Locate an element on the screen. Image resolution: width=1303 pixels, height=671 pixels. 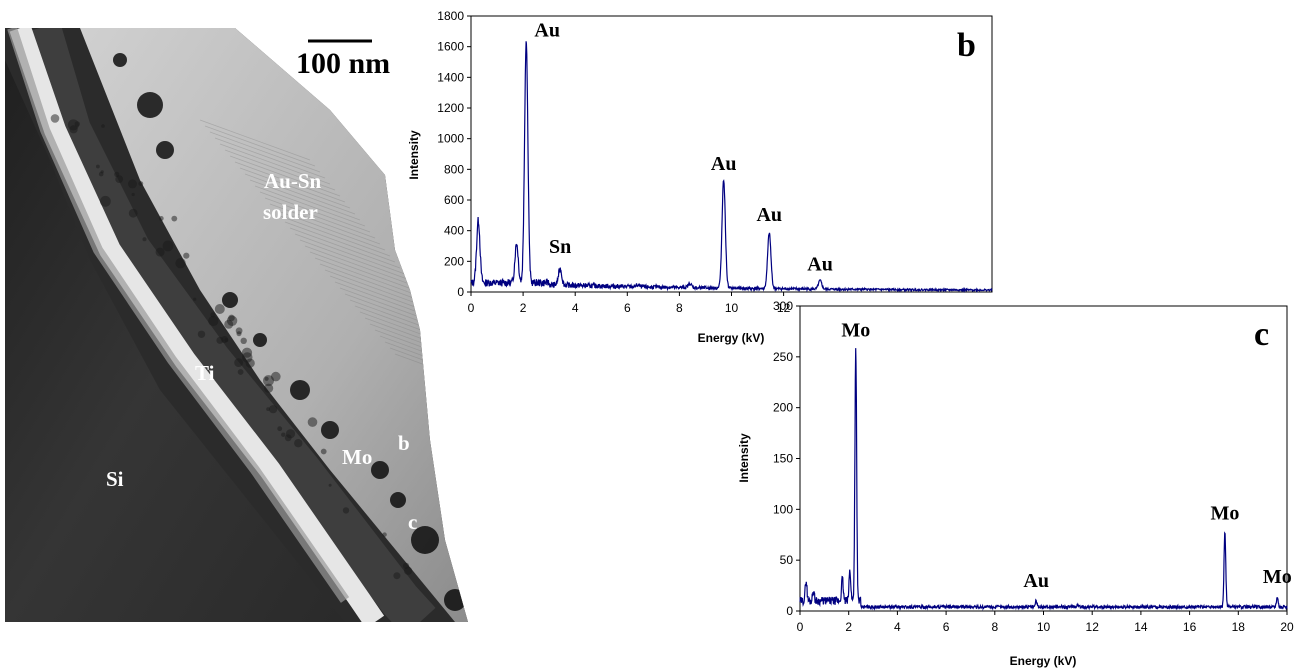
label-b: b is located at coordinates (404, 443).